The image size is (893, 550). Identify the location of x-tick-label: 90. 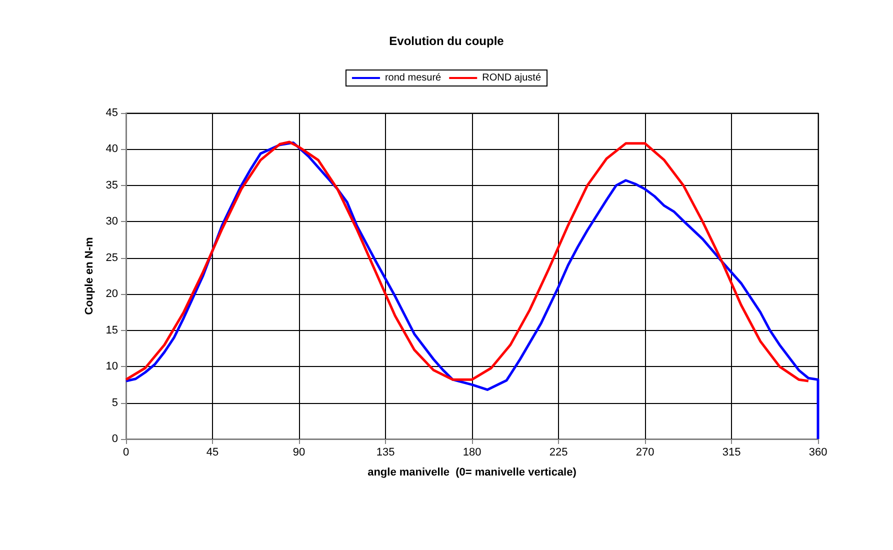
(299, 452).